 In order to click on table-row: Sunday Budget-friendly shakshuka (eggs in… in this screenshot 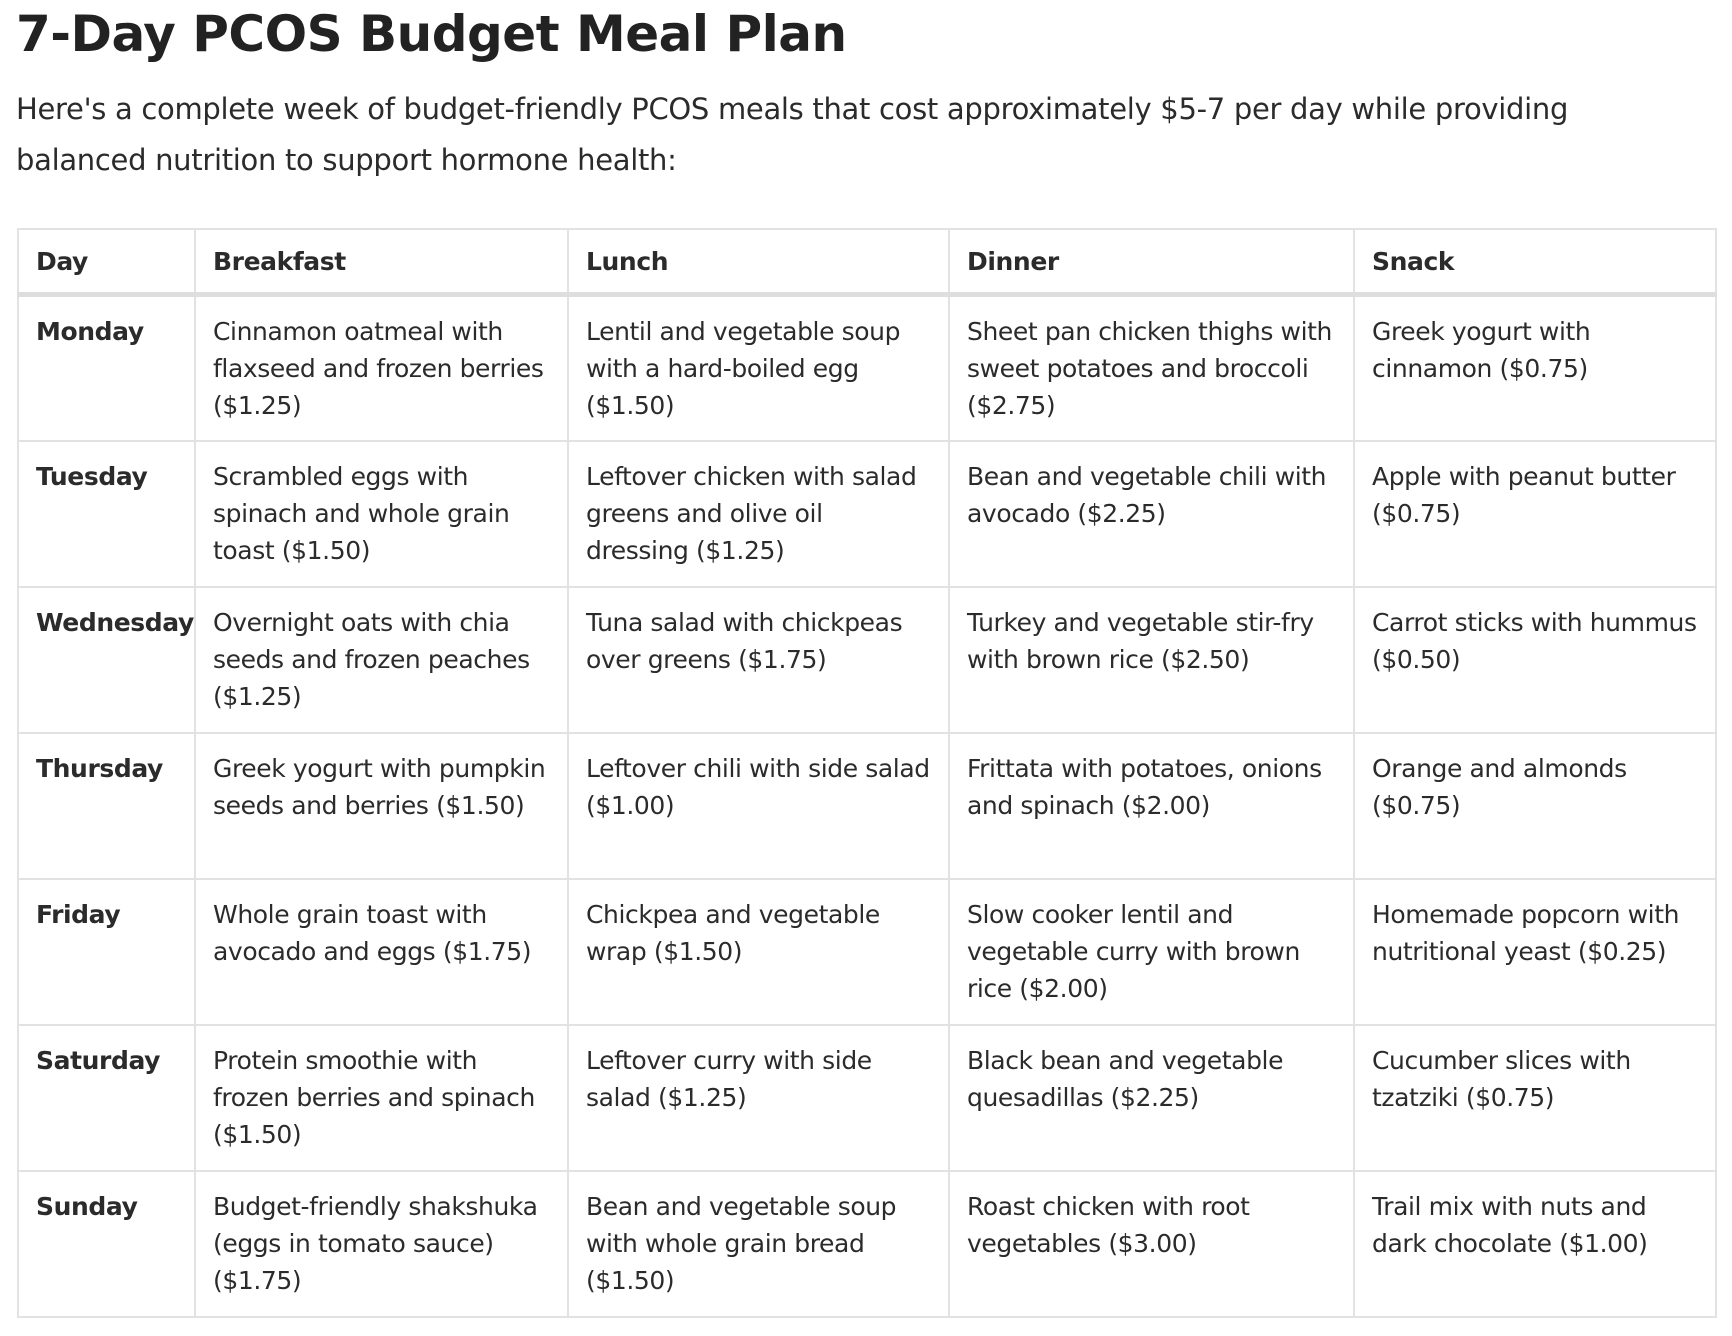, I will do `click(867, 1243)`.